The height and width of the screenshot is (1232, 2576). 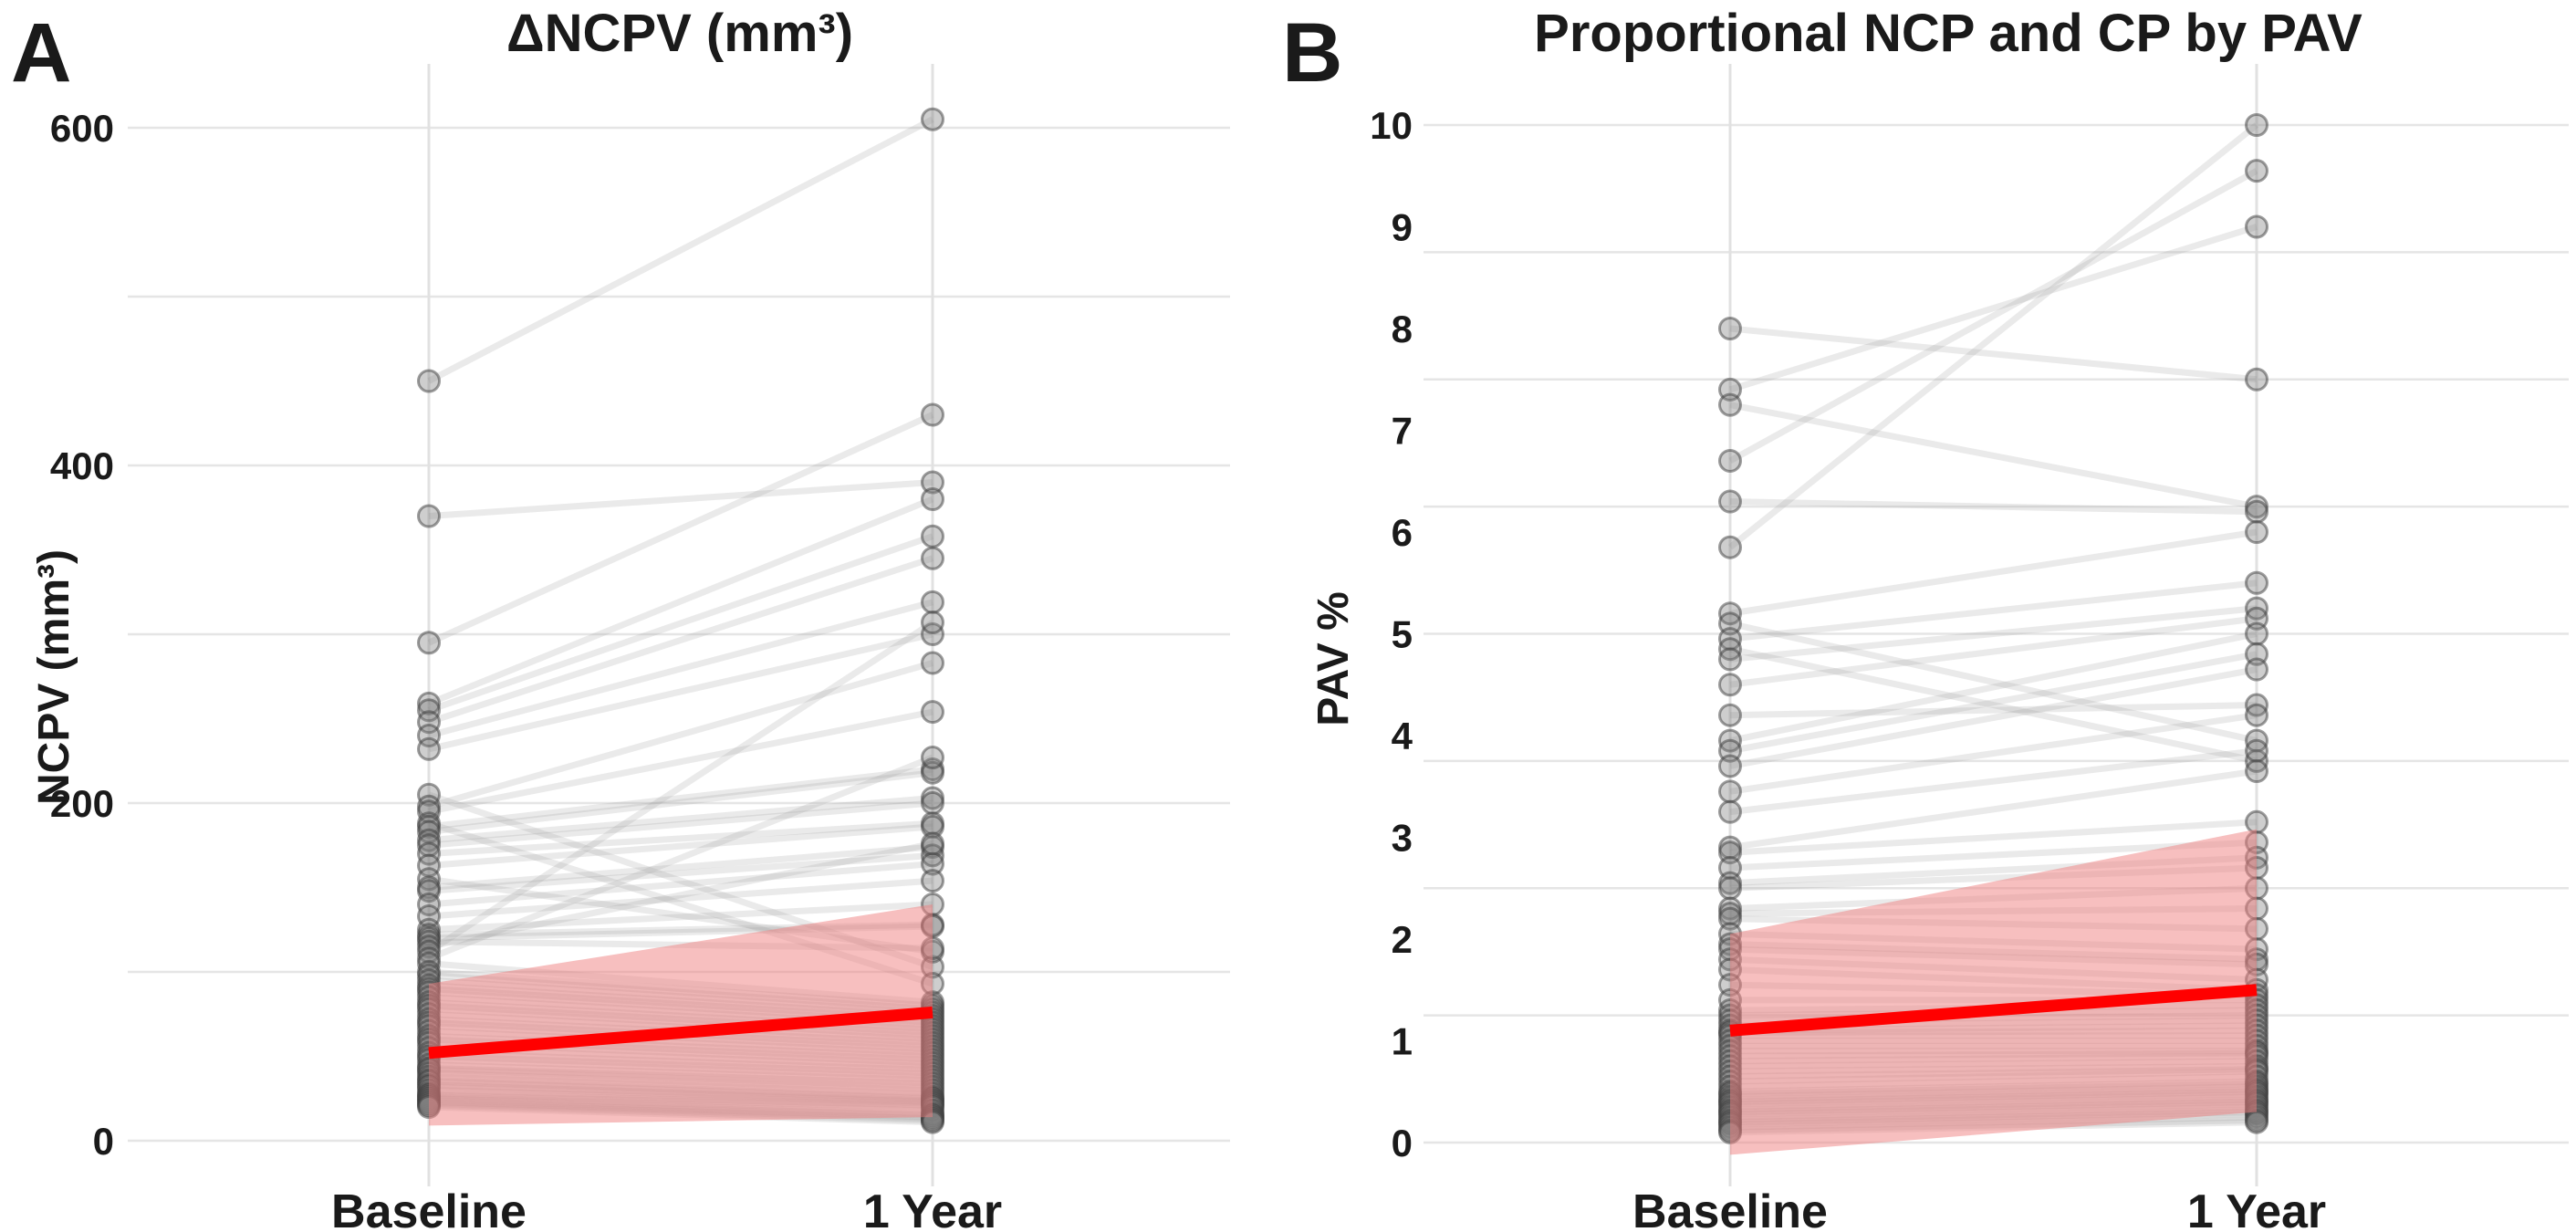 What do you see at coordinates (82, 465) in the screenshot?
I see `y-tick-label: 400` at bounding box center [82, 465].